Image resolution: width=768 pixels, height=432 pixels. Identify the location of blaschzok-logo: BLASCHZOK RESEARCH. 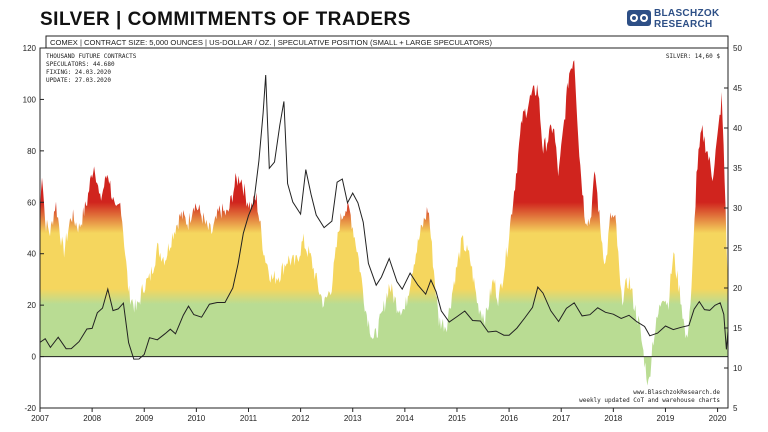
(686, 20).